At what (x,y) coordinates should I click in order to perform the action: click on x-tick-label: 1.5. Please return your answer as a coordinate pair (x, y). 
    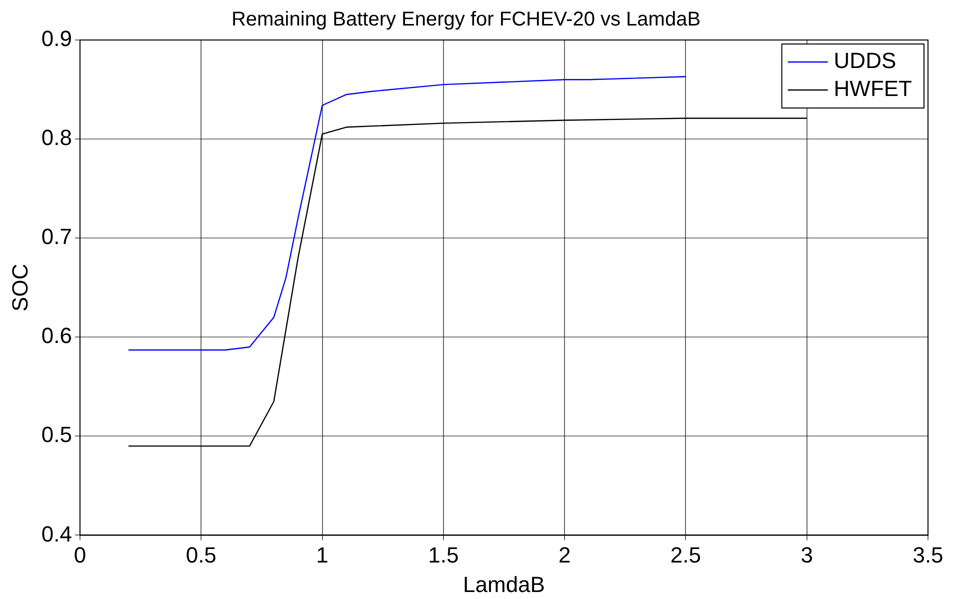
    Looking at the image, I should click on (443, 555).